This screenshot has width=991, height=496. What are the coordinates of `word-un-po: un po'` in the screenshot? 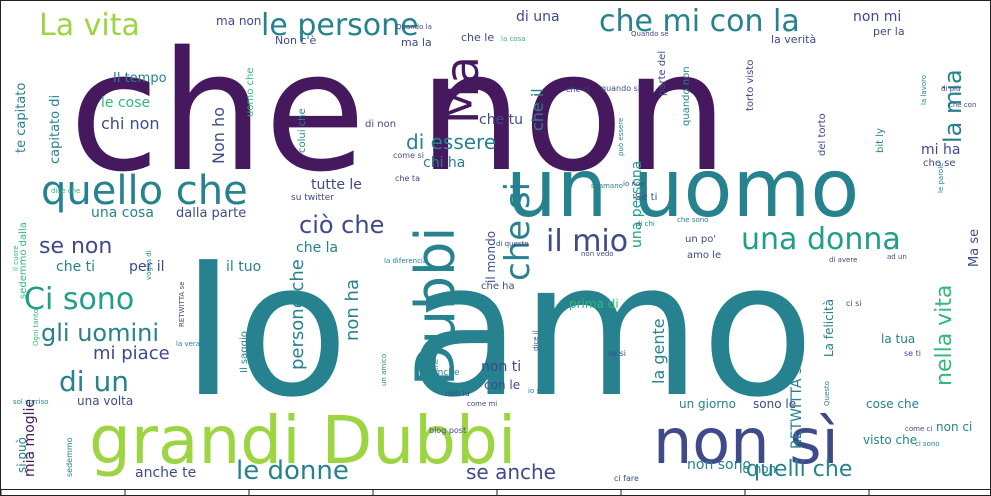 It's located at (700, 239).